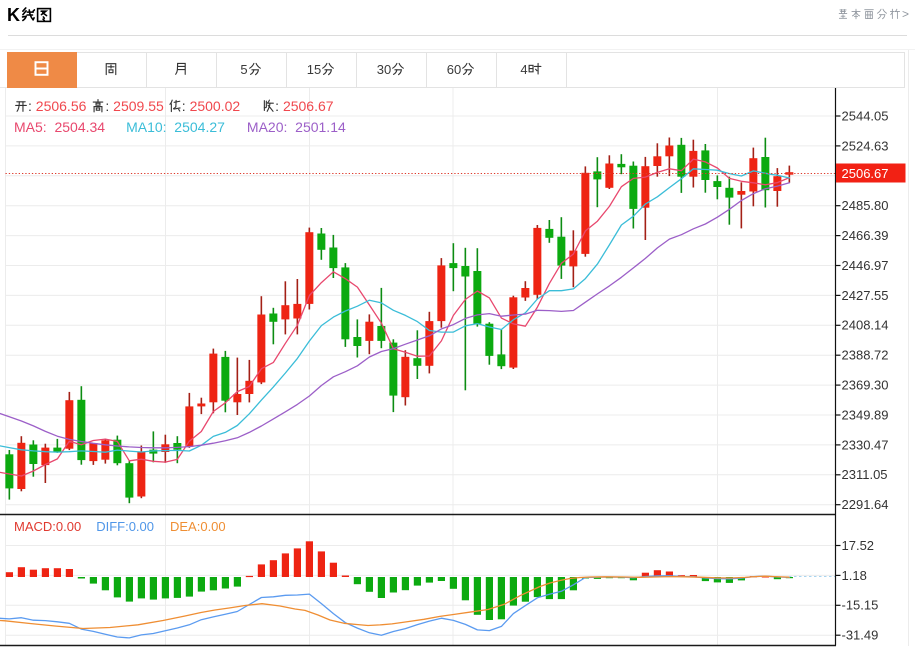  Describe the element at coordinates (865, 295) in the screenshot. I see `svg-text: 2427.55` at that location.